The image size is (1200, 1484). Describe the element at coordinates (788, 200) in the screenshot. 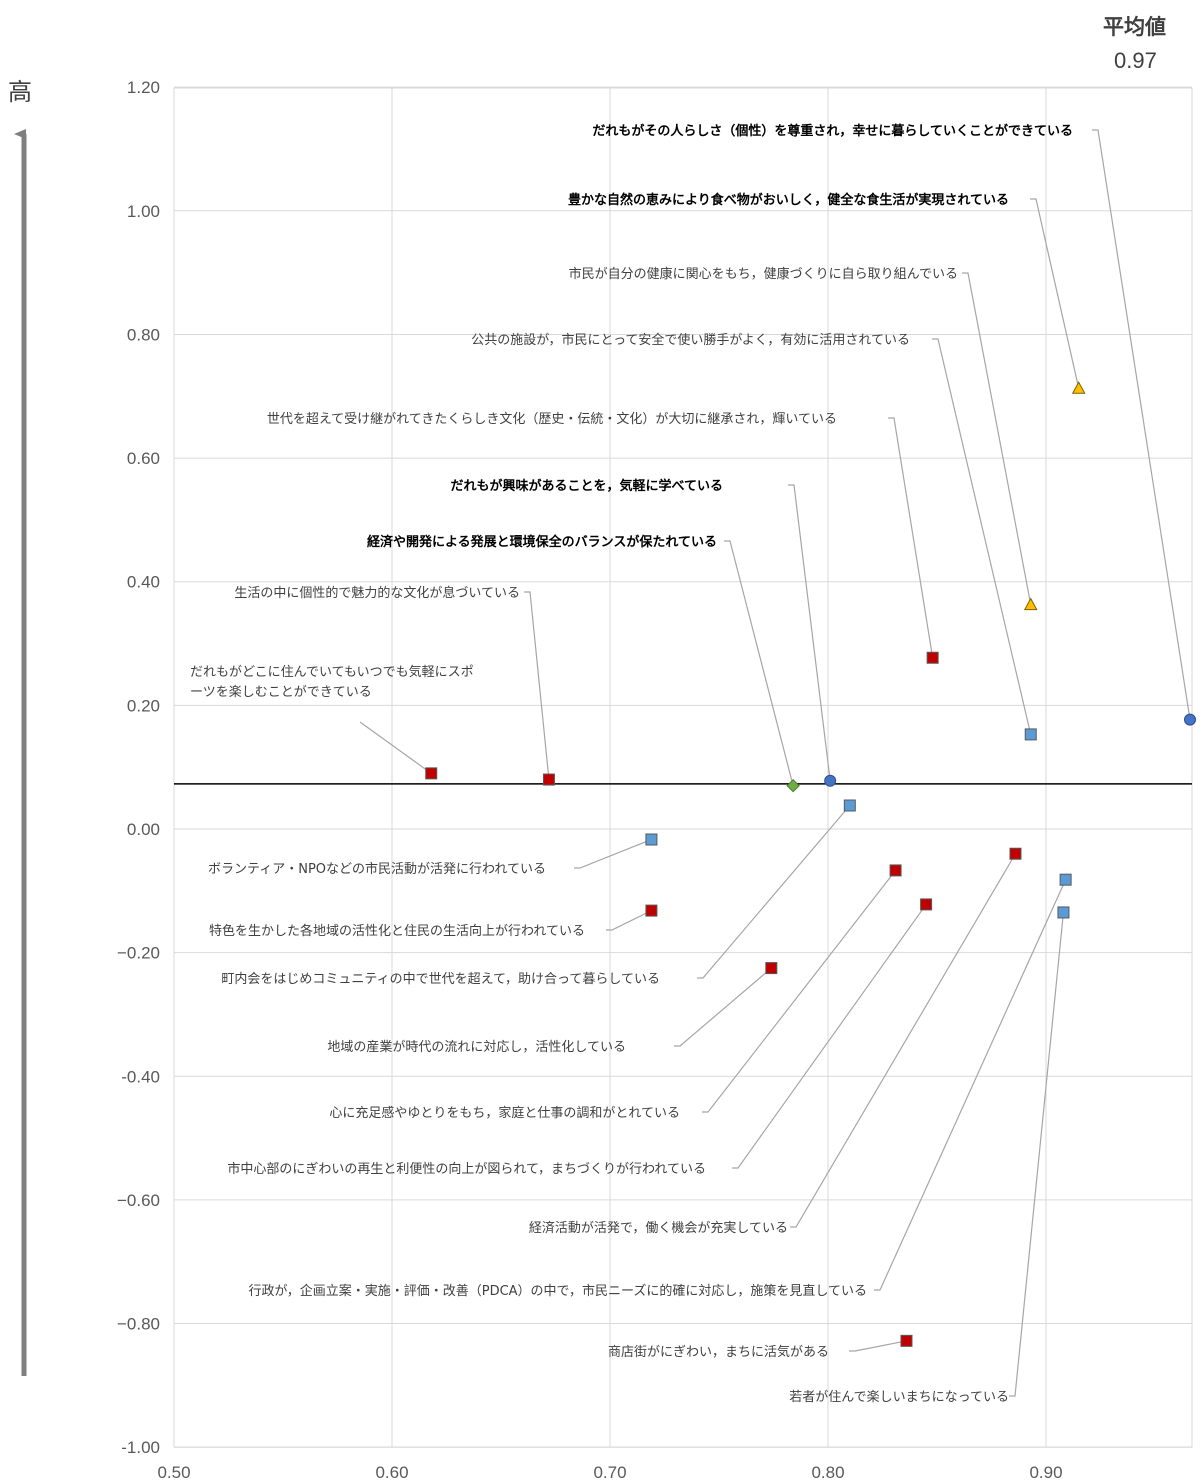

I see `point-label: 豊かな自然の恵みにより食べ物がおいしく，健全な食生活が実現されている` at that location.